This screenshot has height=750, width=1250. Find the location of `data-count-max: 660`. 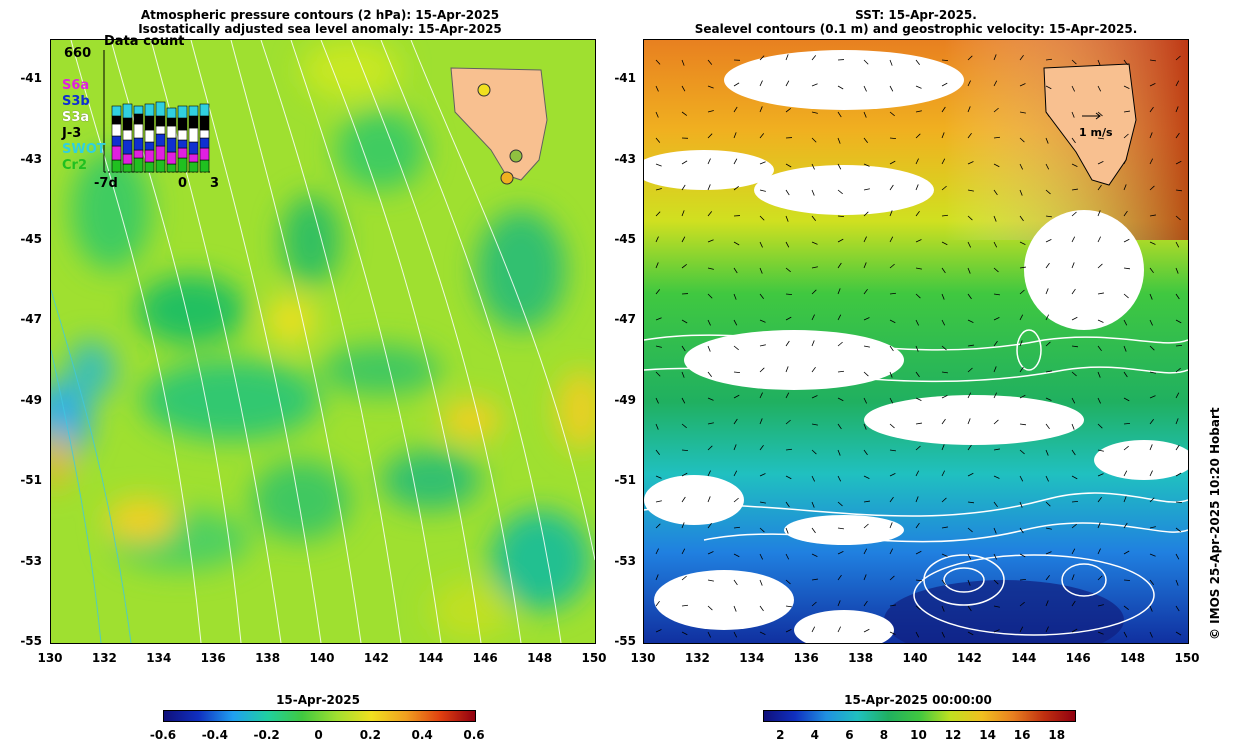

data-count-max: 660 is located at coordinates (78, 53).